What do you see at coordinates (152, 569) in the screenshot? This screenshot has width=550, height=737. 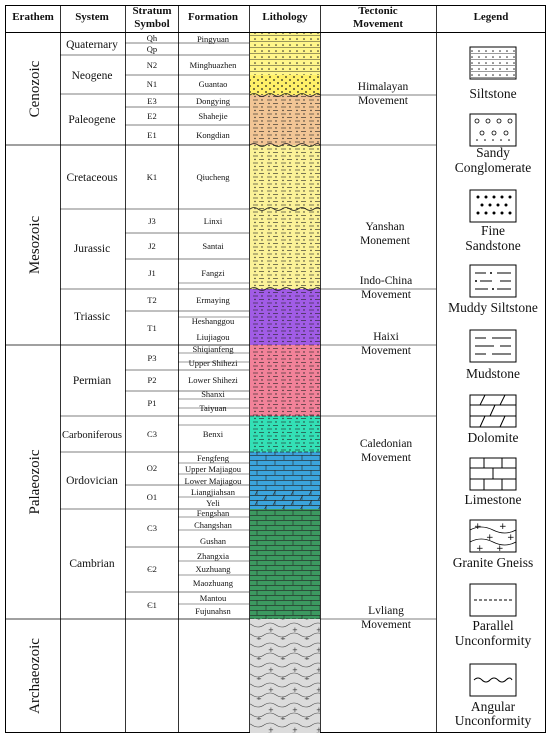 I see `symbol-e2-cambrian: Є2` at bounding box center [152, 569].